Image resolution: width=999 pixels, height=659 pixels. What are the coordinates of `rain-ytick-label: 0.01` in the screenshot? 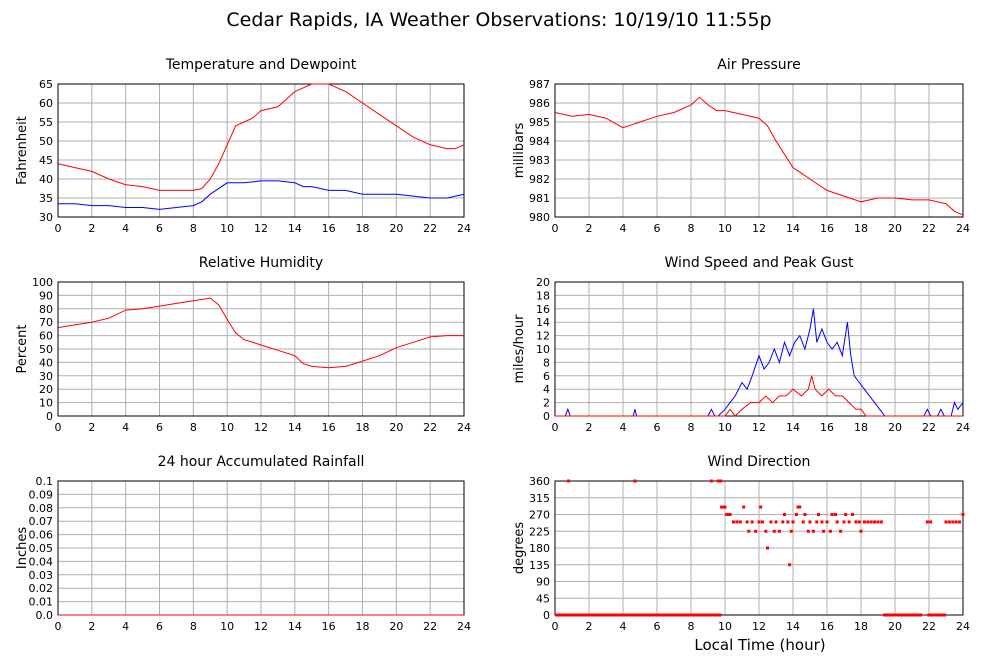 It's located at (41, 602).